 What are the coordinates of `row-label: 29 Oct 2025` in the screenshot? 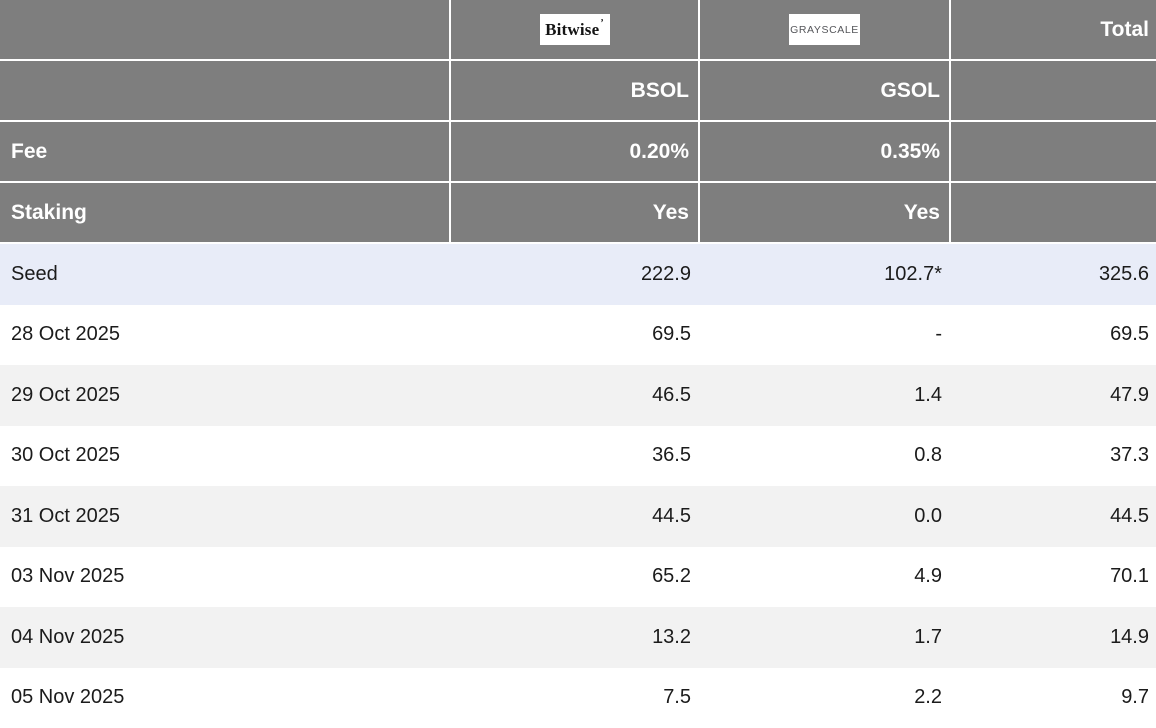 It's located at (65, 395).